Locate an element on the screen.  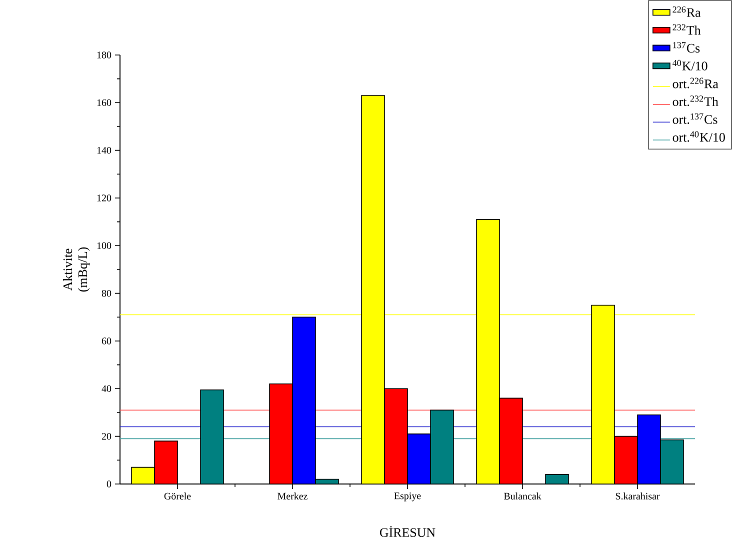
x-tick-label: Espiye is located at coordinates (407, 497).